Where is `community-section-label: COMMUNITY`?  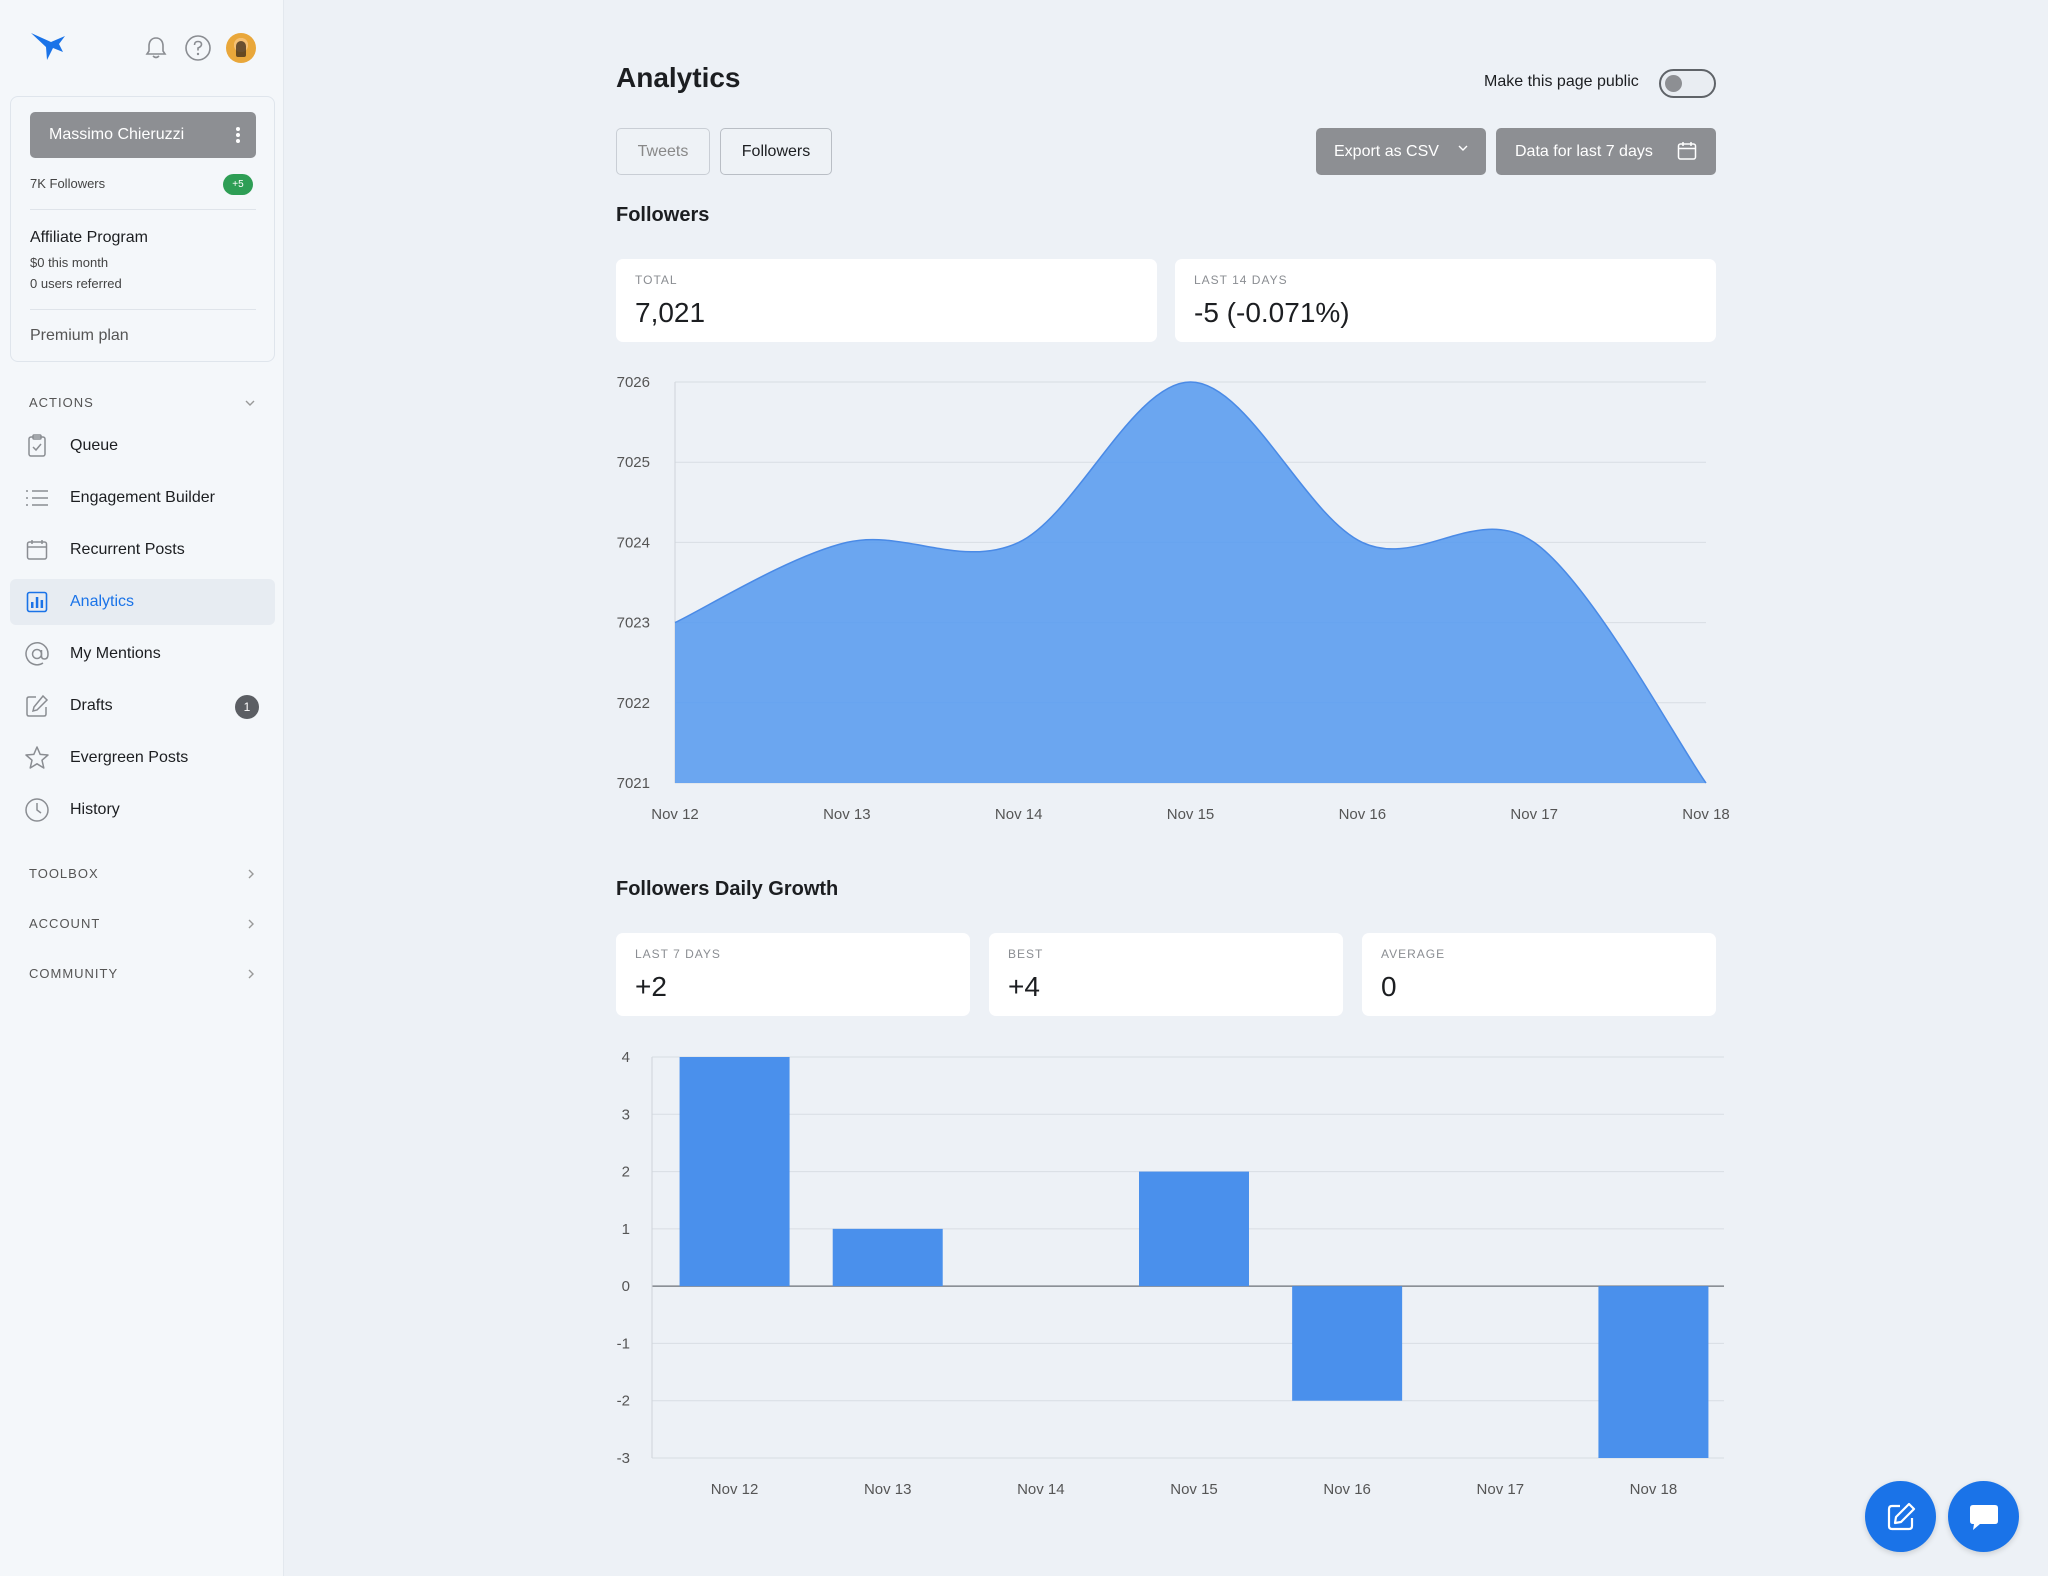 community-section-label: COMMUNITY is located at coordinates (74, 973).